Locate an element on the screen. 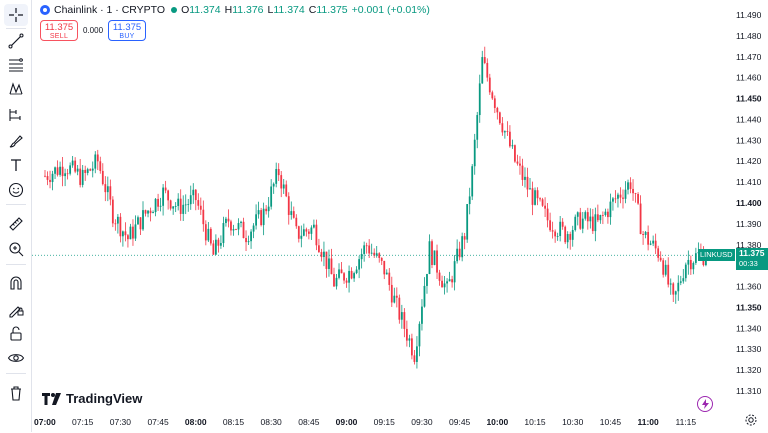 The image size is (768, 433). eye-icon is located at coordinates (16, 358).